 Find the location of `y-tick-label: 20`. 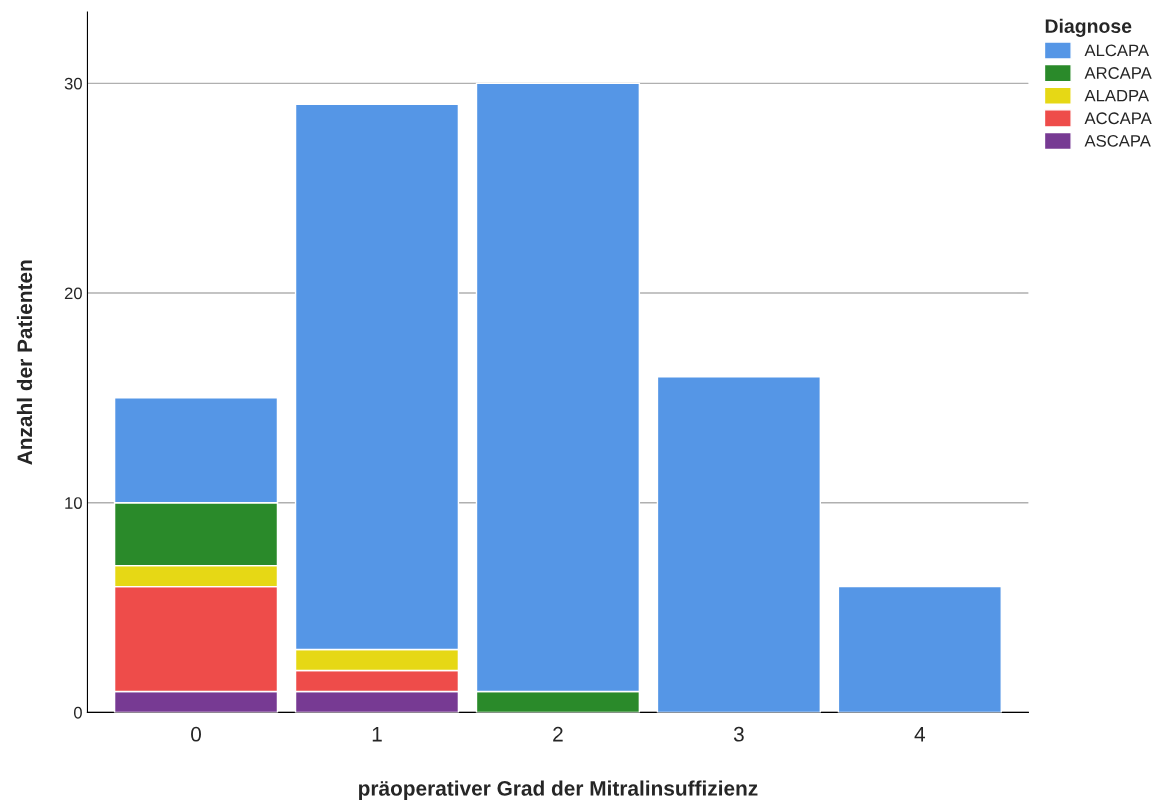

y-tick-label: 20 is located at coordinates (73, 293).